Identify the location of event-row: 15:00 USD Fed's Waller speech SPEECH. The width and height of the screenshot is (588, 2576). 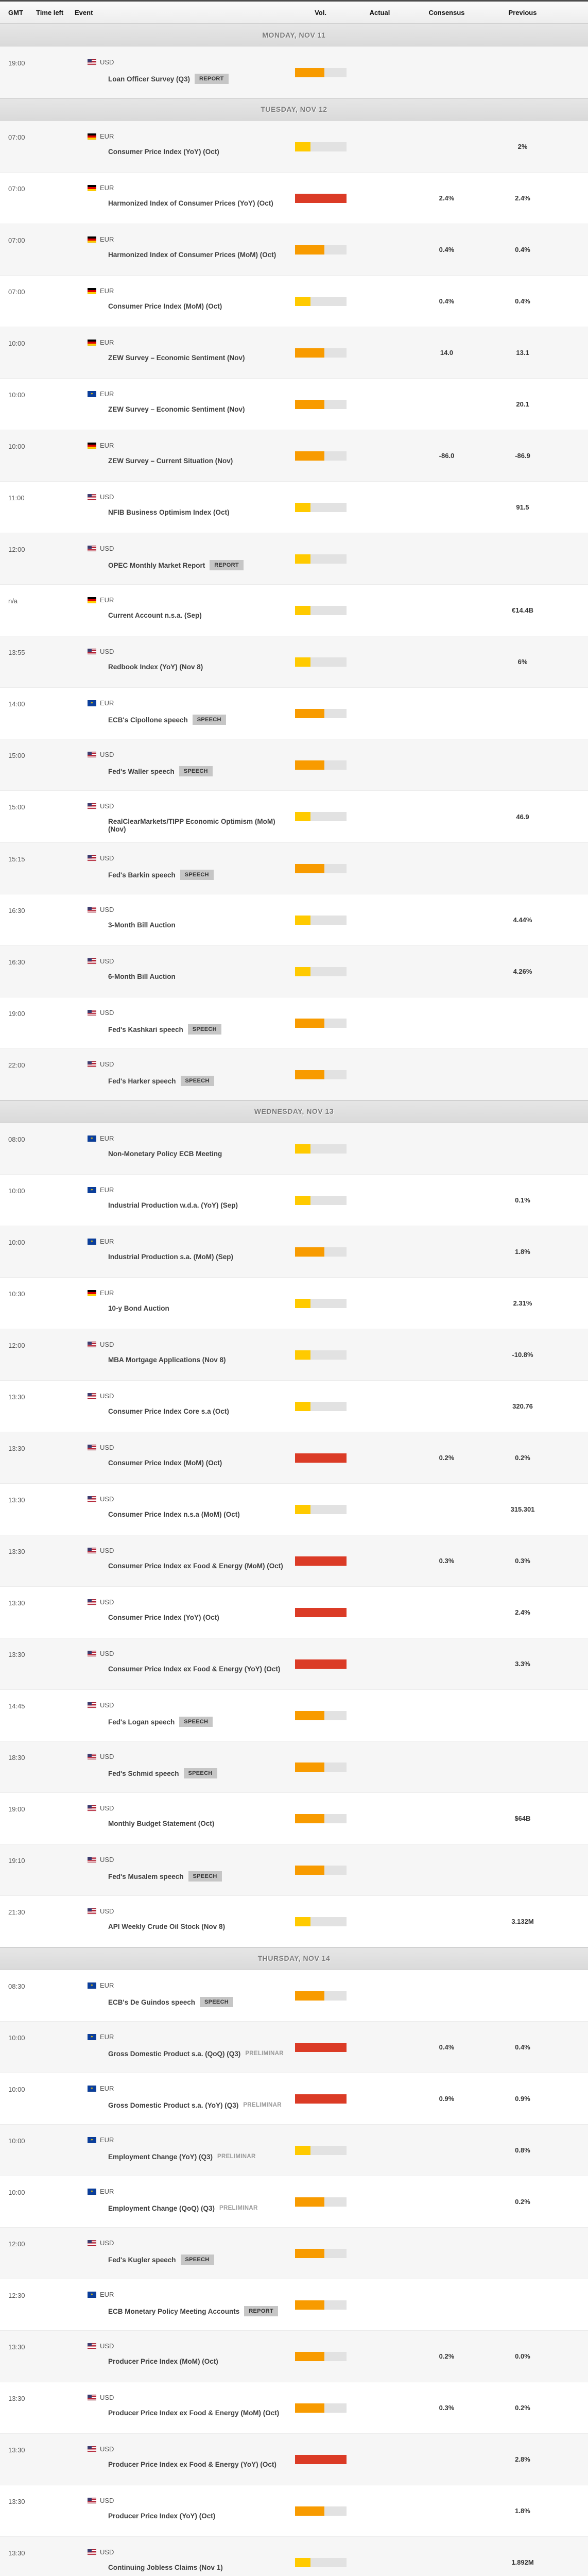
(294, 764).